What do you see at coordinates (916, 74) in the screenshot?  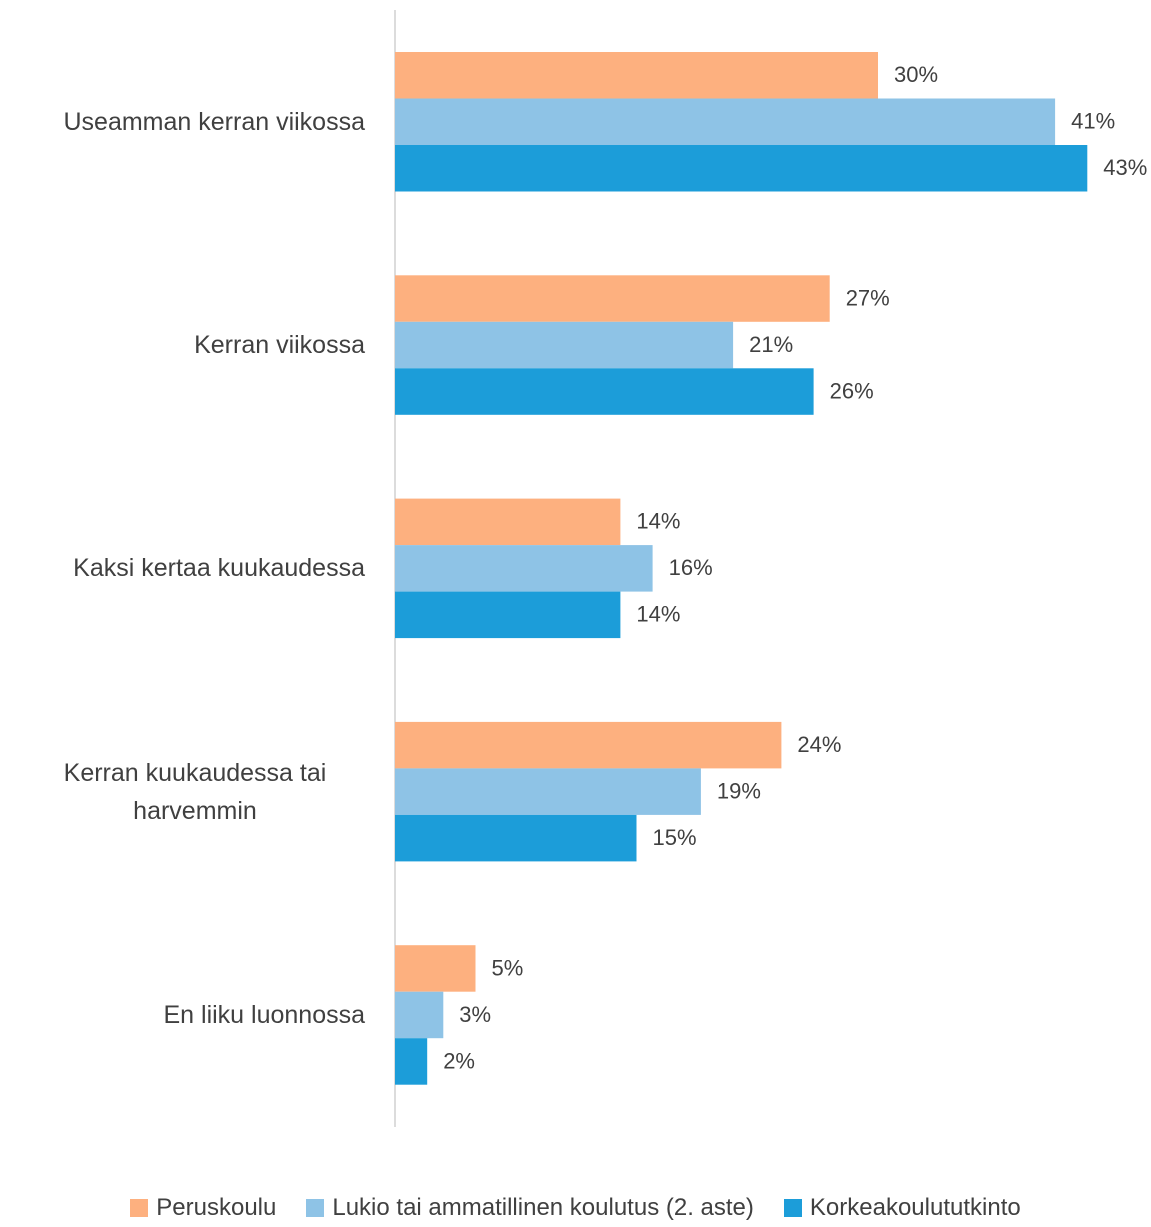 I see `value-label: 30%` at bounding box center [916, 74].